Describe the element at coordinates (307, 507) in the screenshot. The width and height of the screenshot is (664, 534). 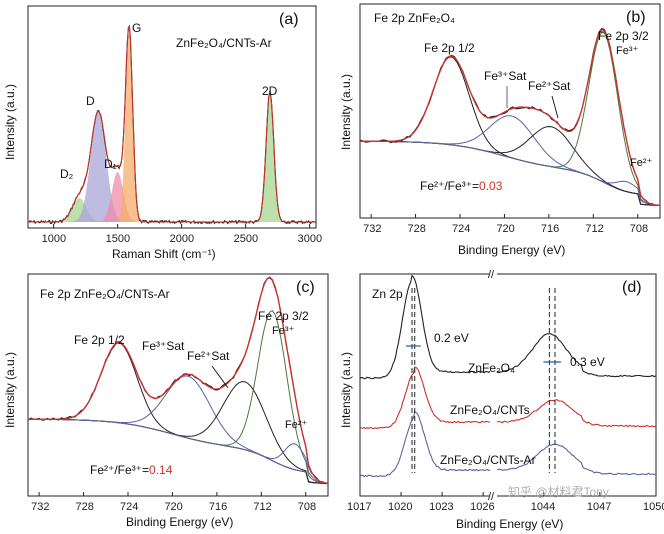
I see `panel-c-xtick-label: 708` at that location.